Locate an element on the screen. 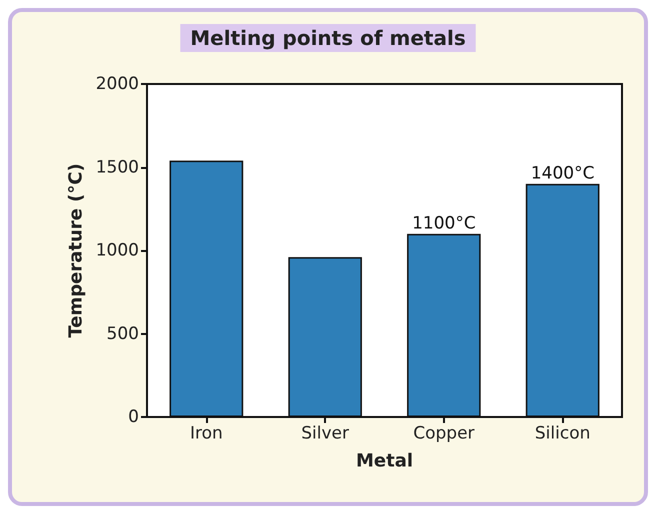 This screenshot has width=656, height=514. chart-title: Melting points of metals is located at coordinates (328, 38).